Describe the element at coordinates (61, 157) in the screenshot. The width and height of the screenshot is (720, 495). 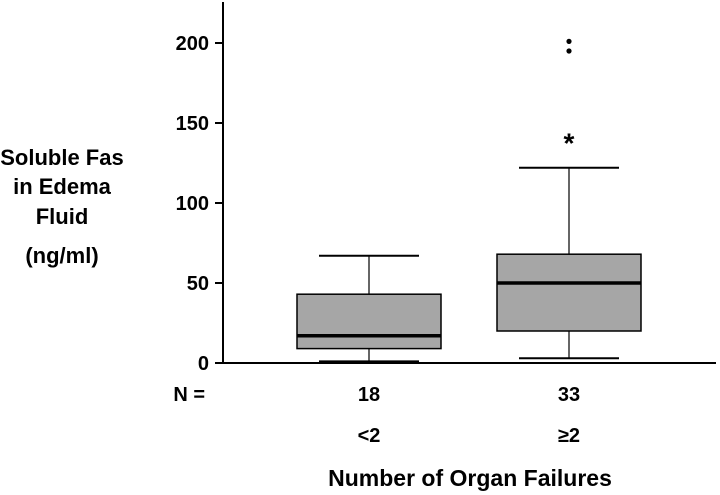
I see `y-axis-title-line: Soluble Fas` at that location.